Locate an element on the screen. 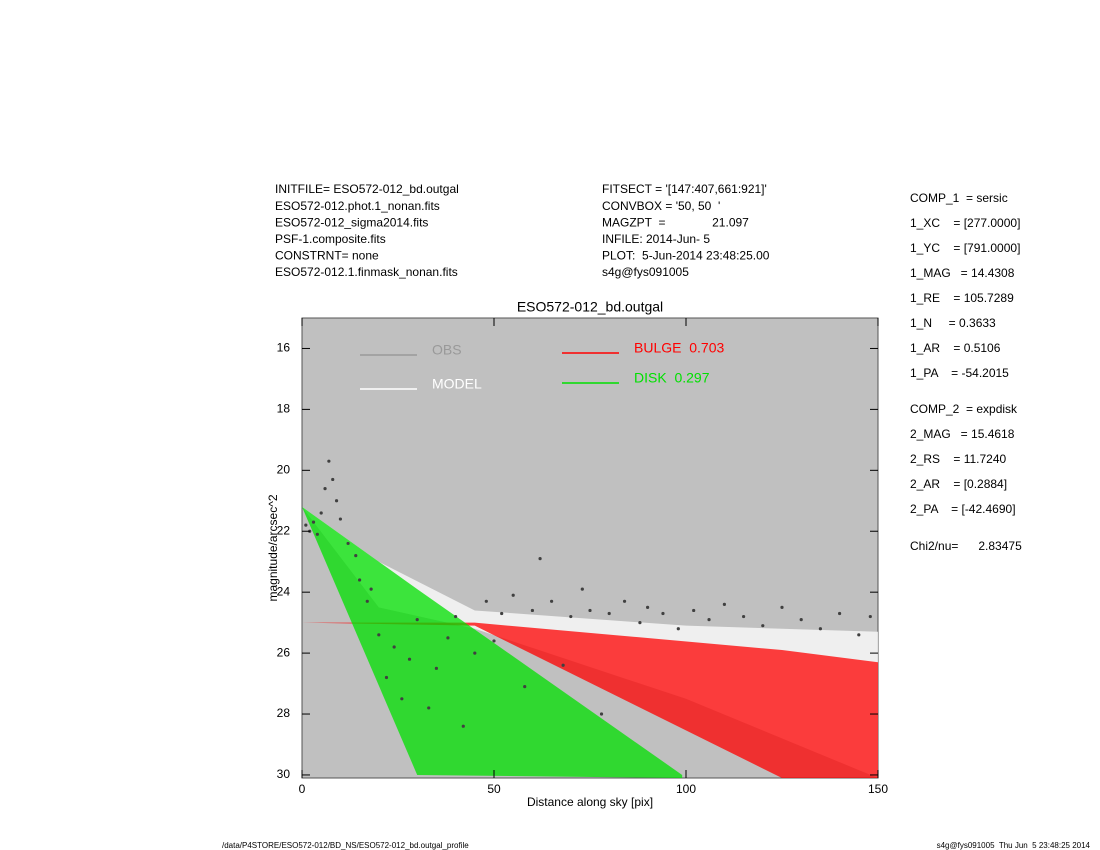 Image resolution: width=1100 pixels, height=850 pixels. x-tick-label: 100 is located at coordinates (686, 789).